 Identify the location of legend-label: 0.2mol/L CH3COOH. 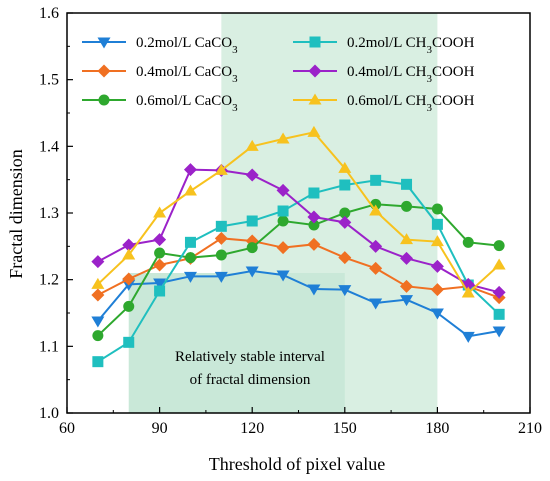
(411, 45).